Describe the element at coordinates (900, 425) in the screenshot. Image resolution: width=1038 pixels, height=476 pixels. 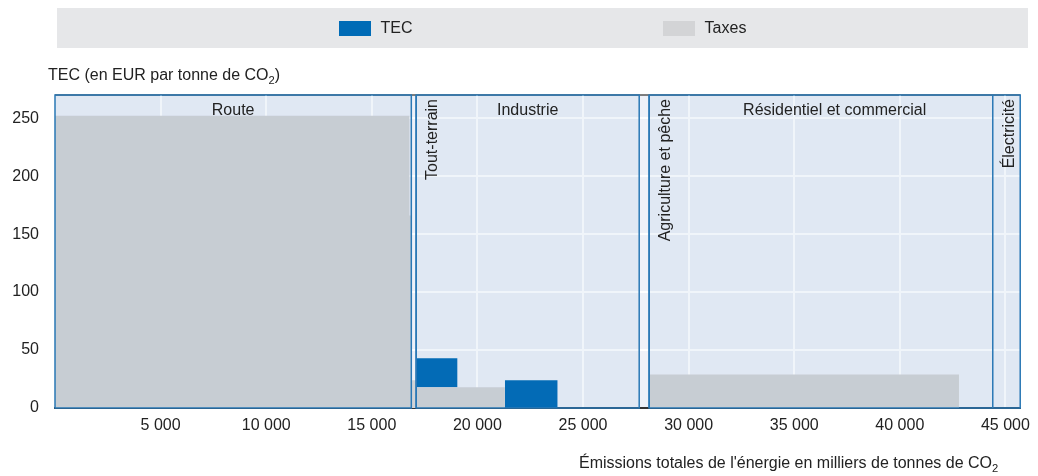
I see `x-tick-label: 40 000` at that location.